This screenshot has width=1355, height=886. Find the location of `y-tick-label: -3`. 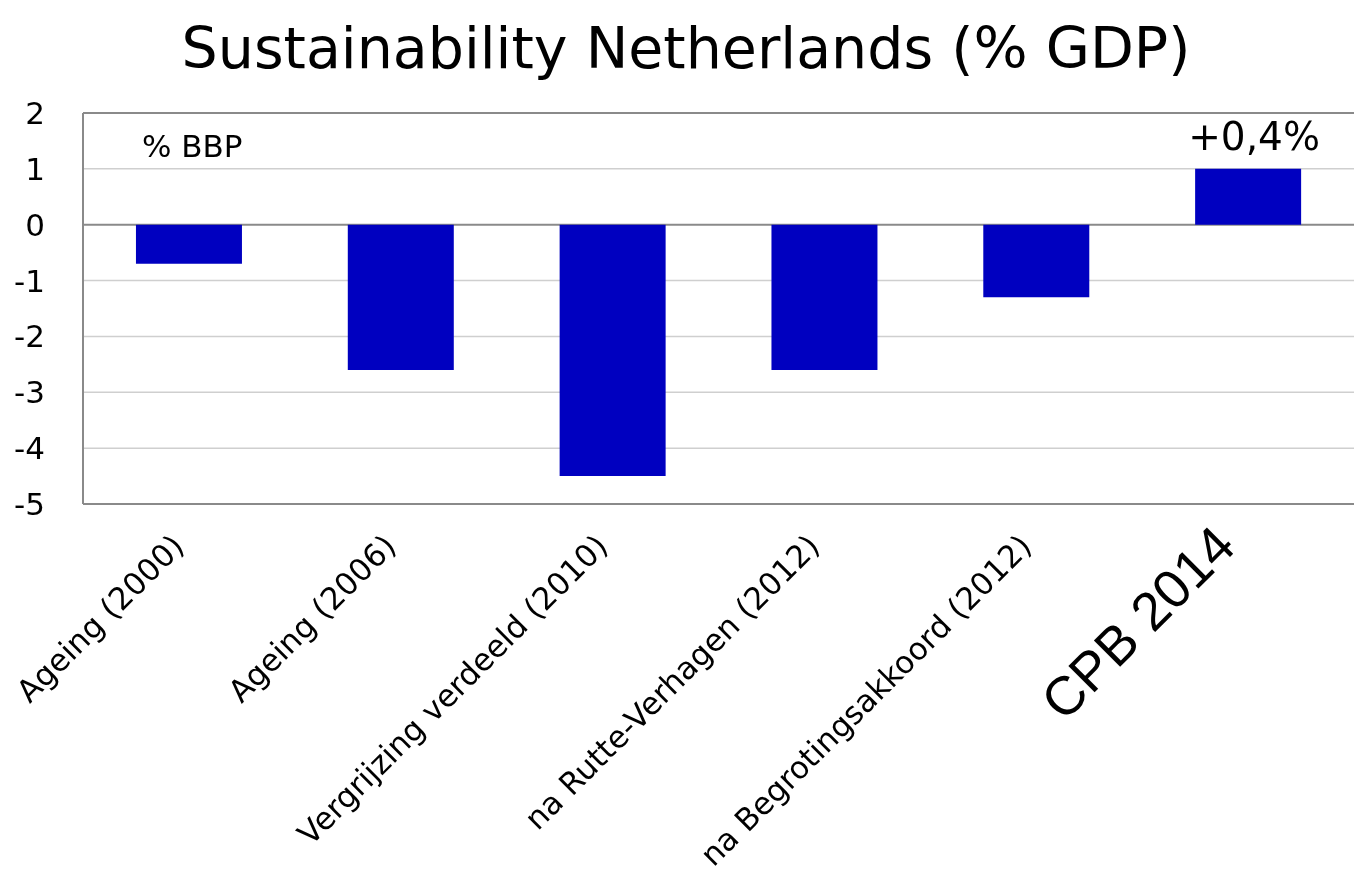

y-tick-label: -3 is located at coordinates (29, 392).